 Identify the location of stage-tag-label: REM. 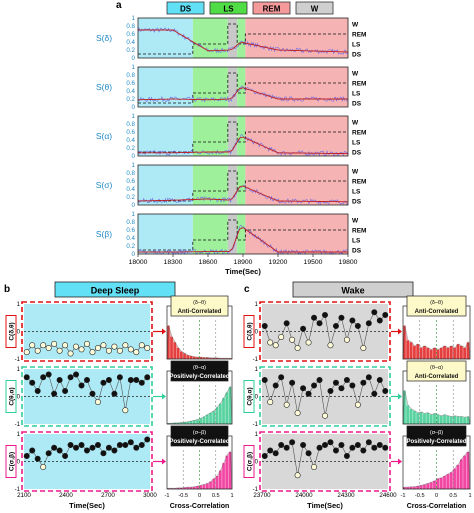
(272, 9).